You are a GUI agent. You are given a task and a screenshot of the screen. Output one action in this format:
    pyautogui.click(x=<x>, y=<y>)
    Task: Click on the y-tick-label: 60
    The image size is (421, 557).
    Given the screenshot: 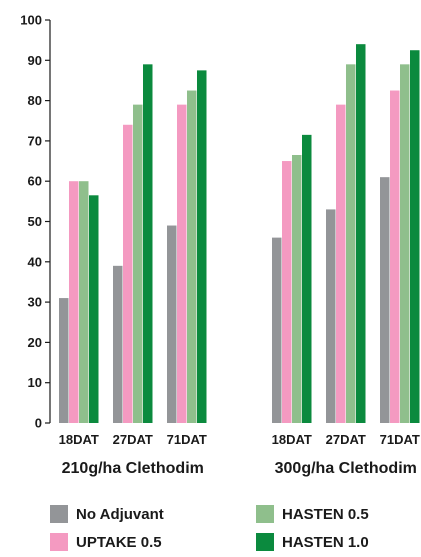 What is the action you would take?
    pyautogui.click(x=35, y=181)
    